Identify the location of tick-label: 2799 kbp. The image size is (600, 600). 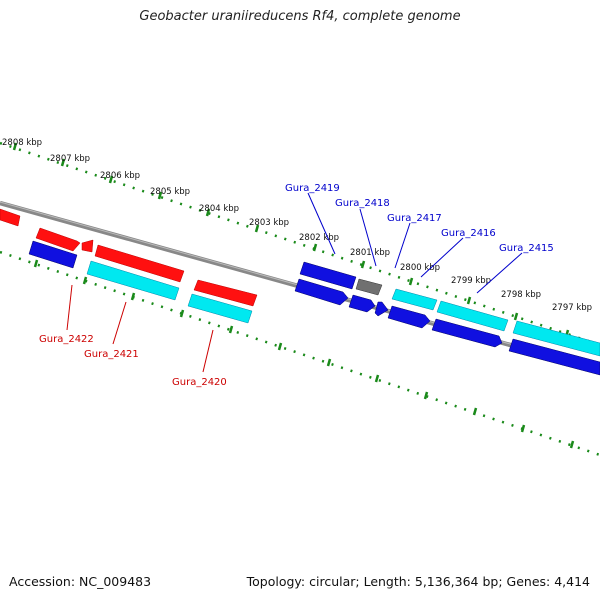
(471, 281).